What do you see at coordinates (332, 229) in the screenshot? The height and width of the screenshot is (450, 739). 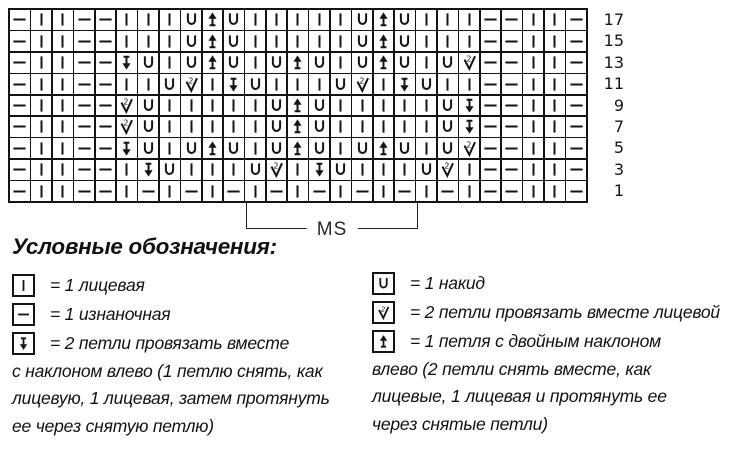 I see `repeat-label: MS` at bounding box center [332, 229].